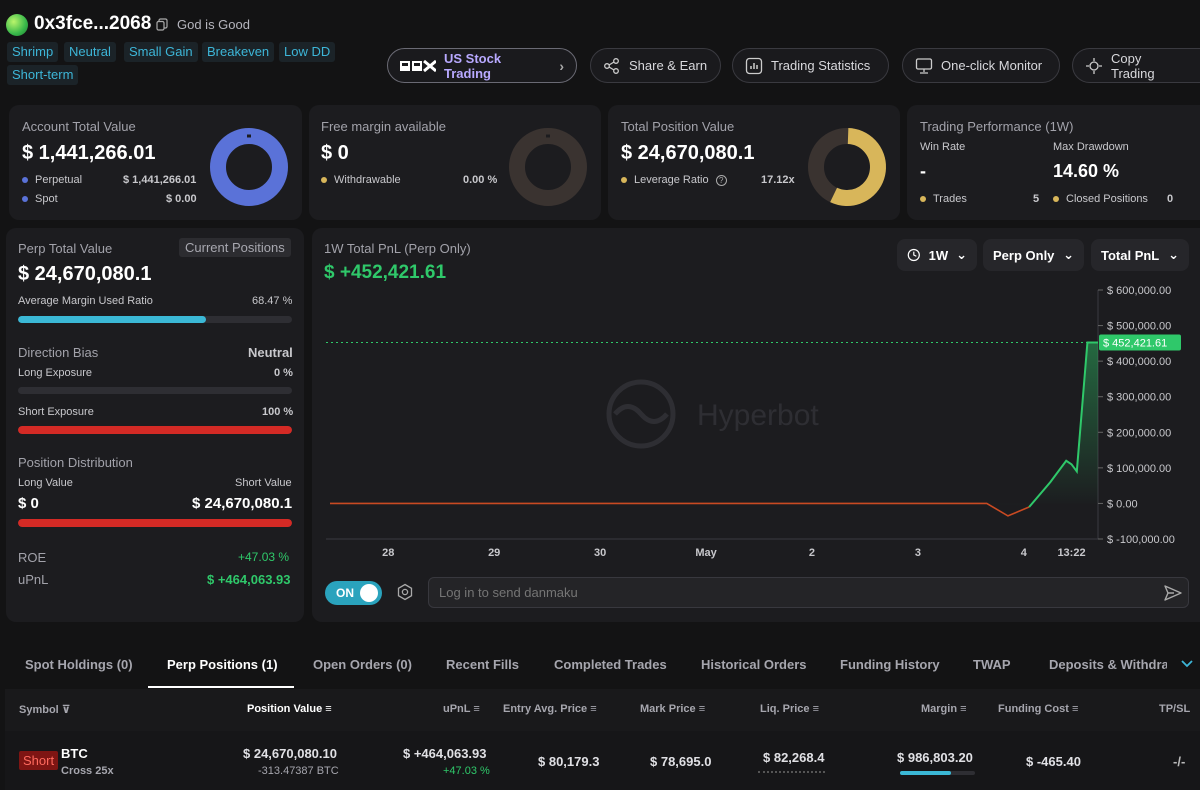 This screenshot has height=790, width=1200. Describe the element at coordinates (992, 65) in the screenshot. I see `one-click-monitor-label: One-click Monitor` at that location.